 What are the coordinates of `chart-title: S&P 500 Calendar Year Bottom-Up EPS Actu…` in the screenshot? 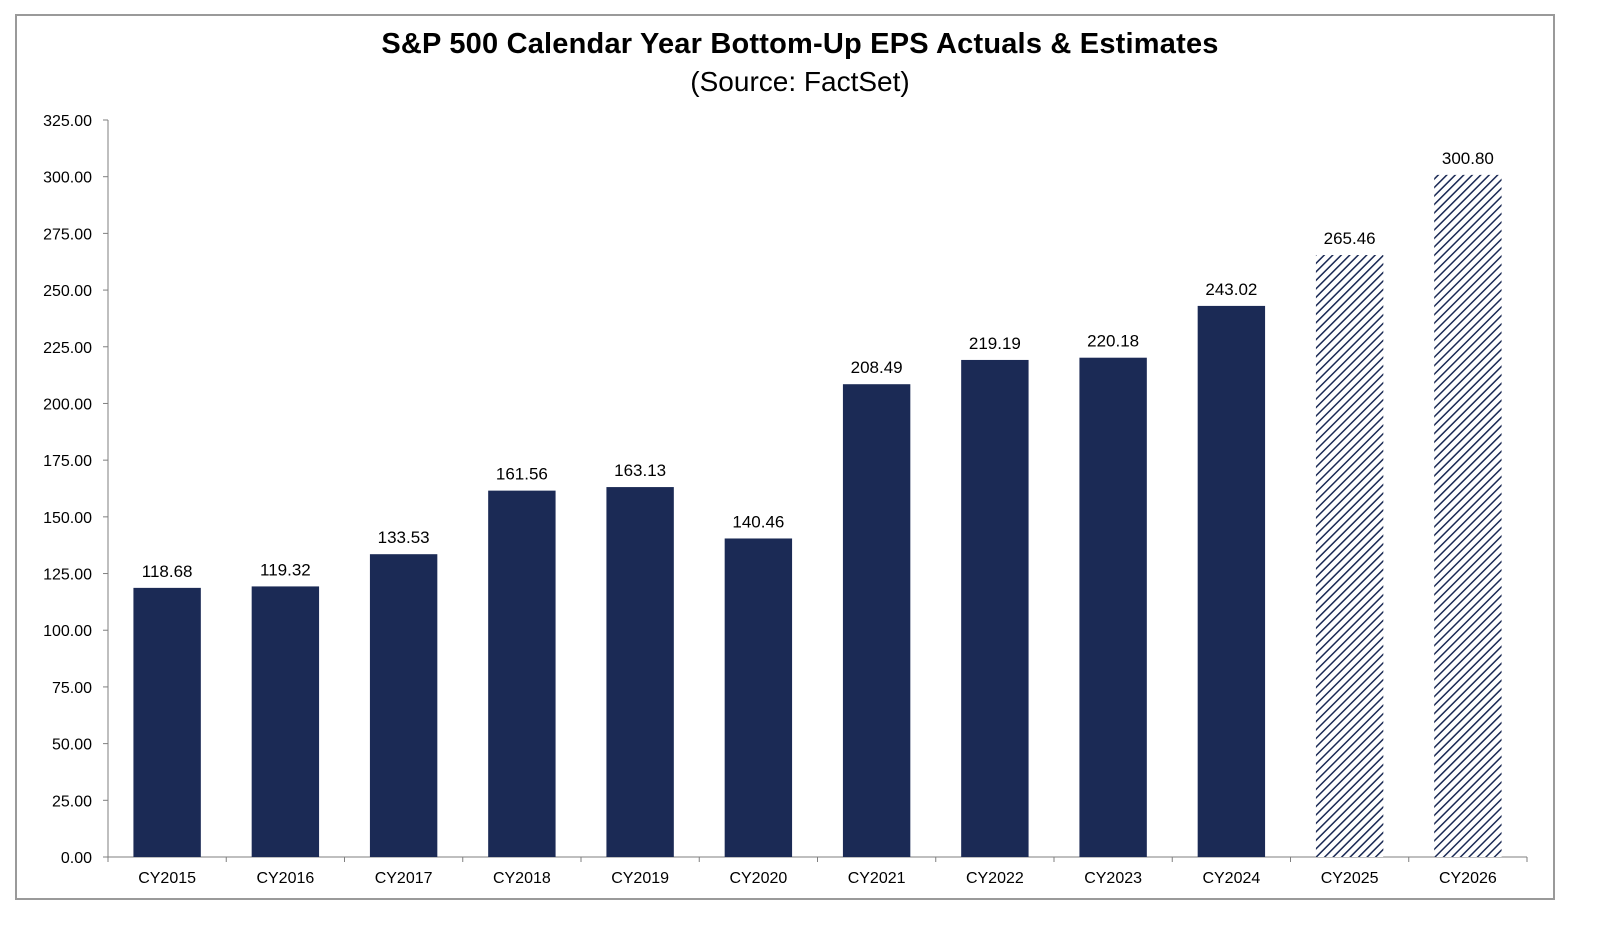 It's located at (800, 44).